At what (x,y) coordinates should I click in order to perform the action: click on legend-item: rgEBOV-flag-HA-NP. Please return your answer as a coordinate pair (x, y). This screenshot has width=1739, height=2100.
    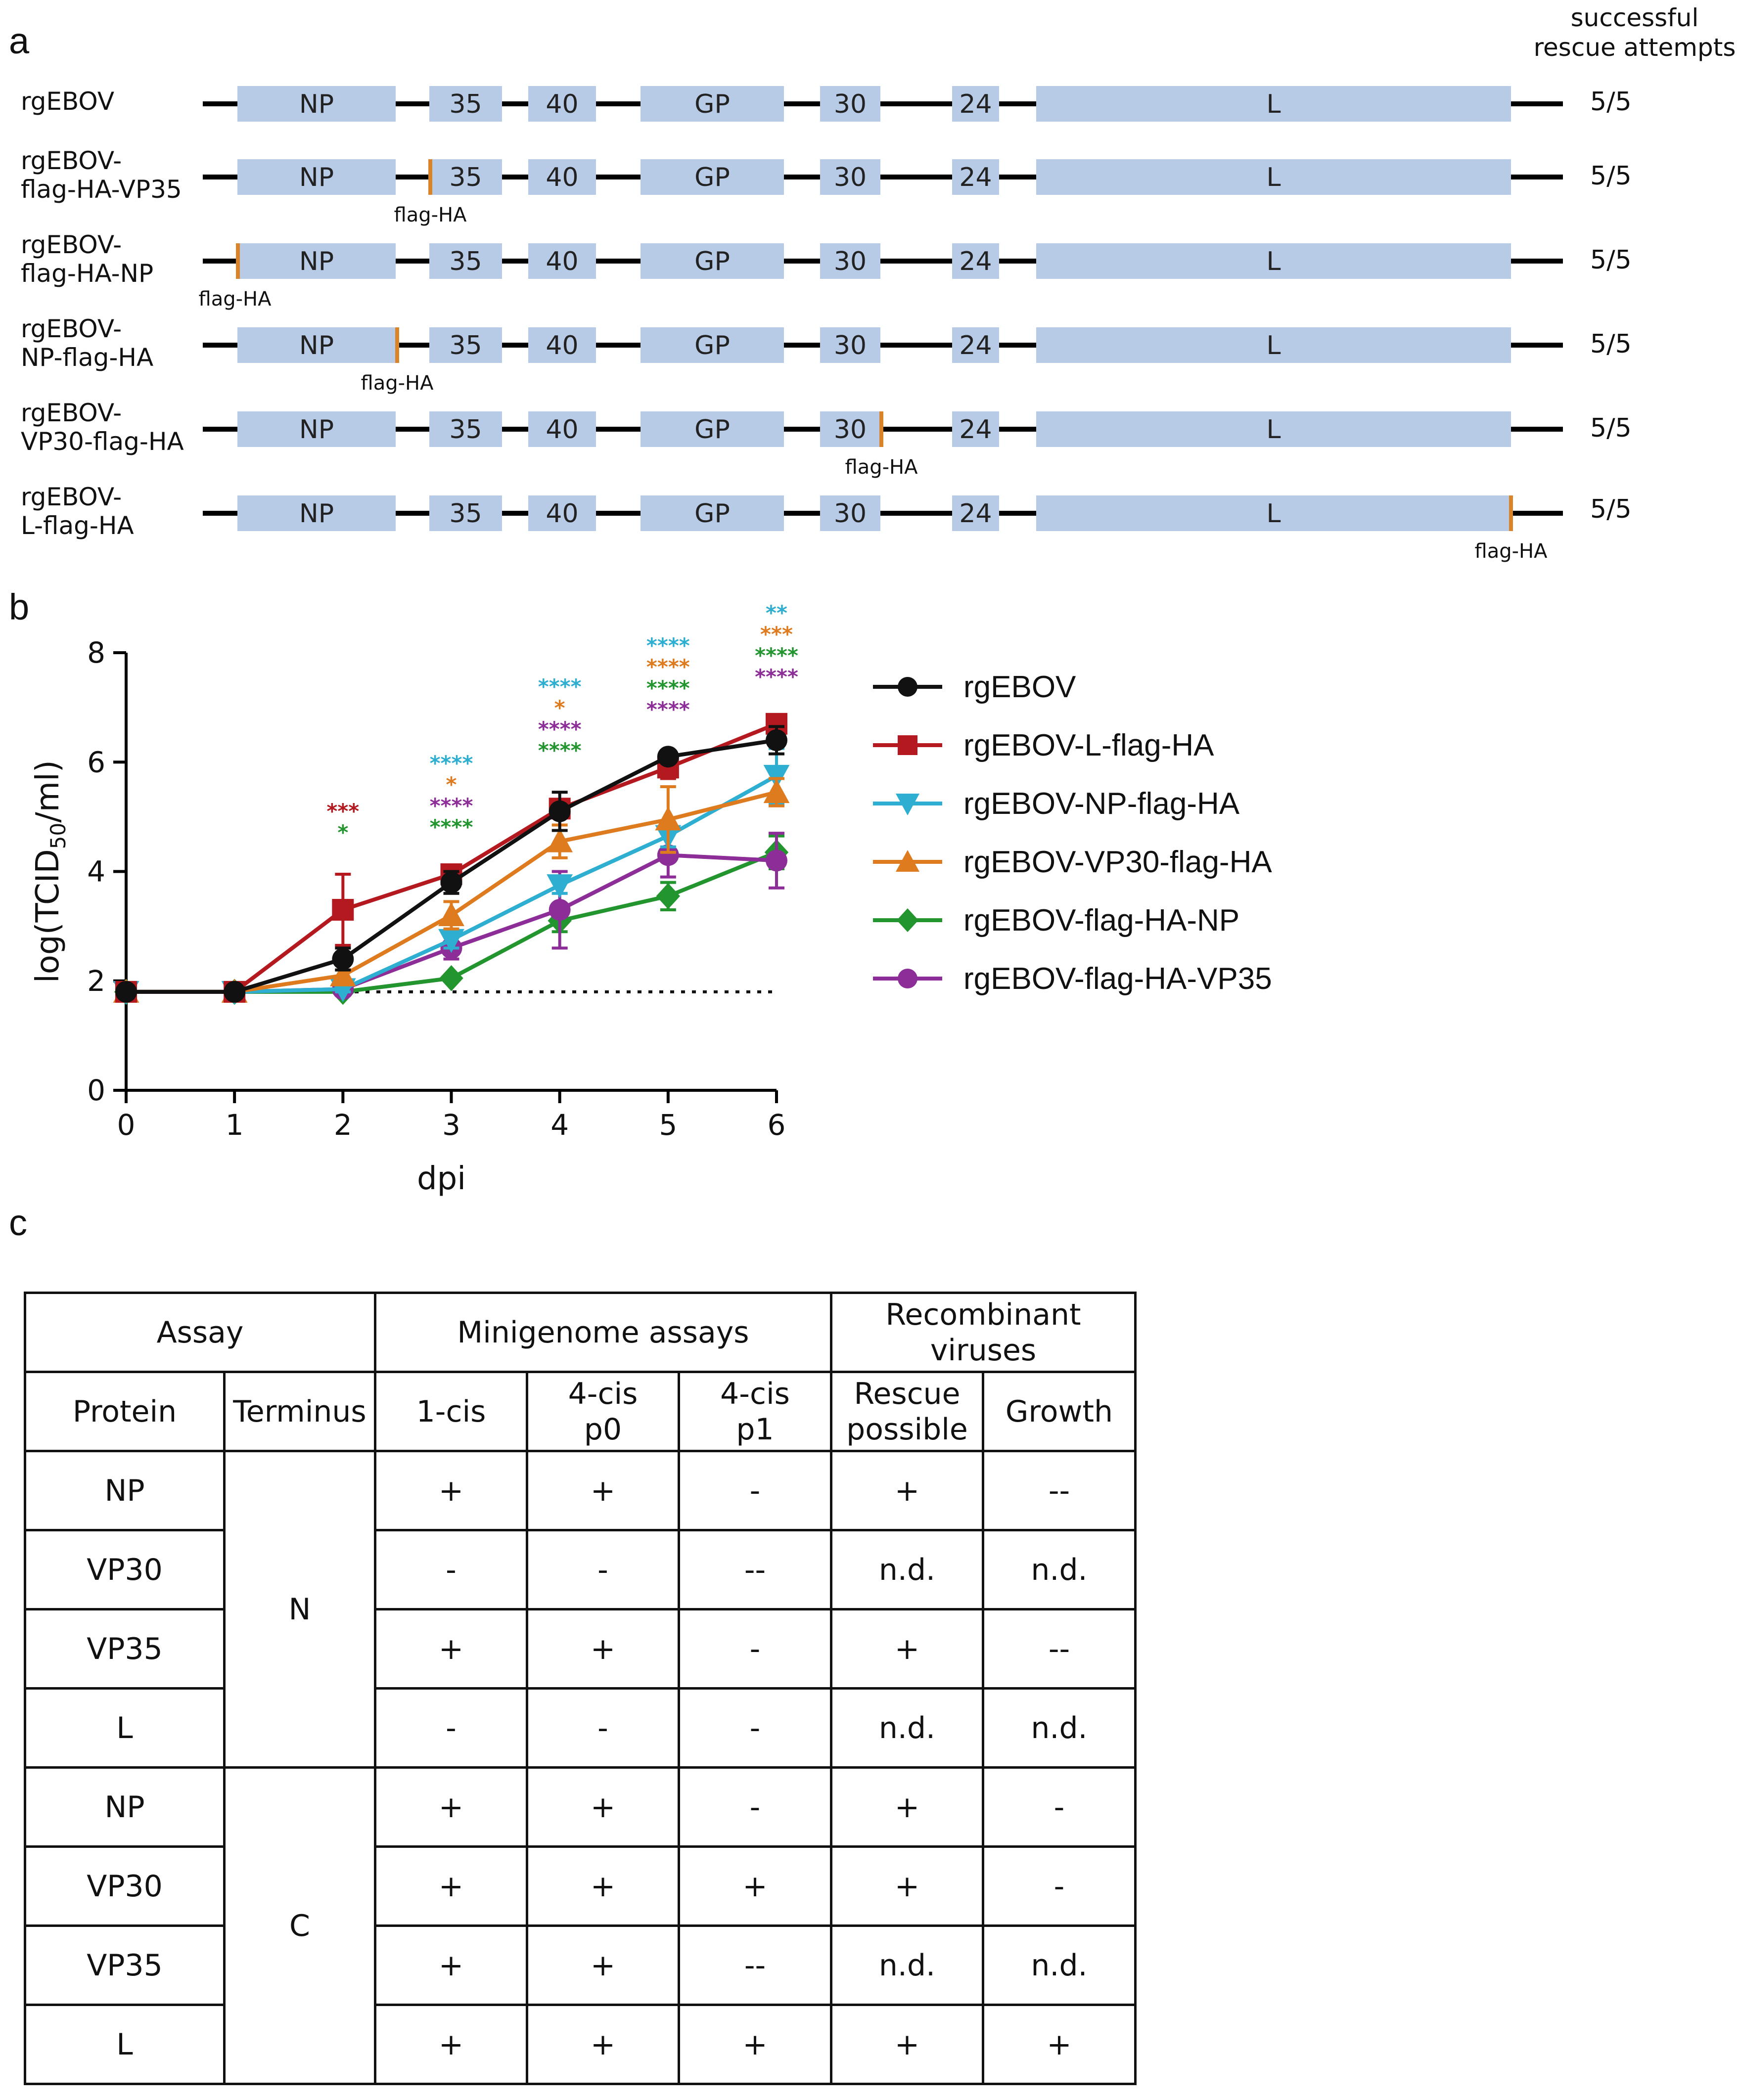
    Looking at the image, I should click on (1071, 920).